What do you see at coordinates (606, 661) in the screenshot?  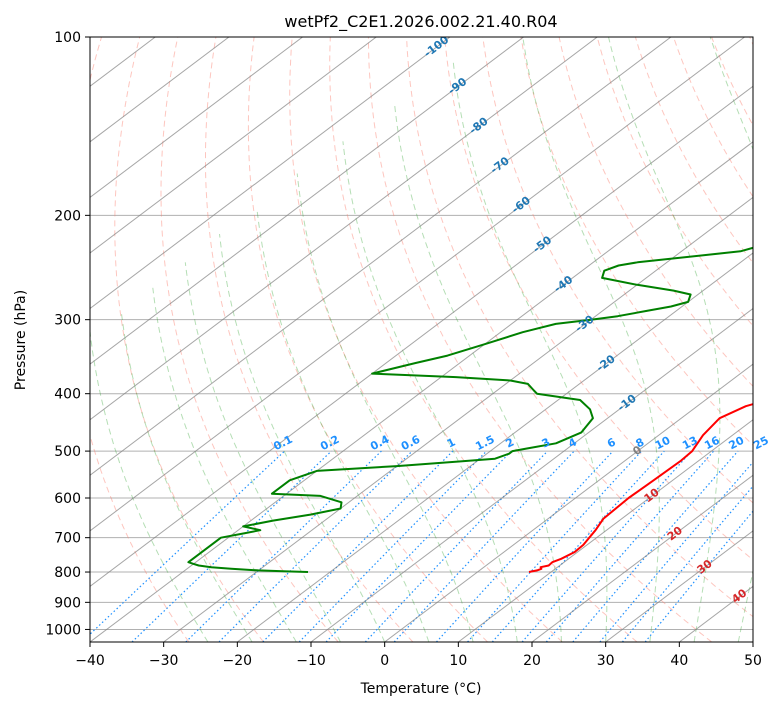 I see `x-tick-label: 30` at bounding box center [606, 661].